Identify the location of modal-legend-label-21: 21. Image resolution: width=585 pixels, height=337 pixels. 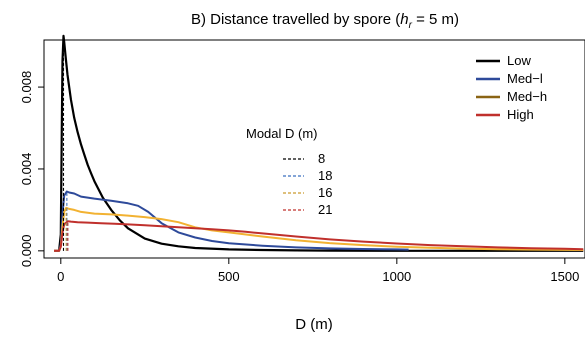
(325, 209).